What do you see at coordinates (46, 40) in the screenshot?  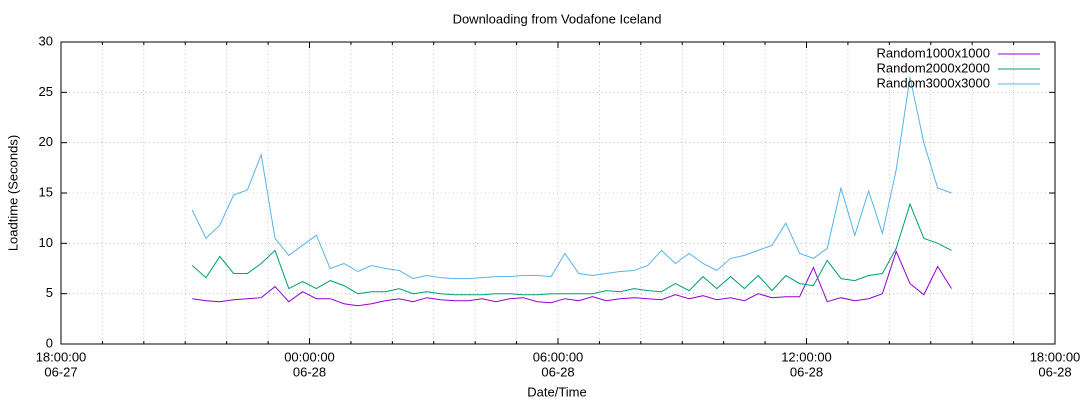 I see `y-tick-label: 30` at bounding box center [46, 40].